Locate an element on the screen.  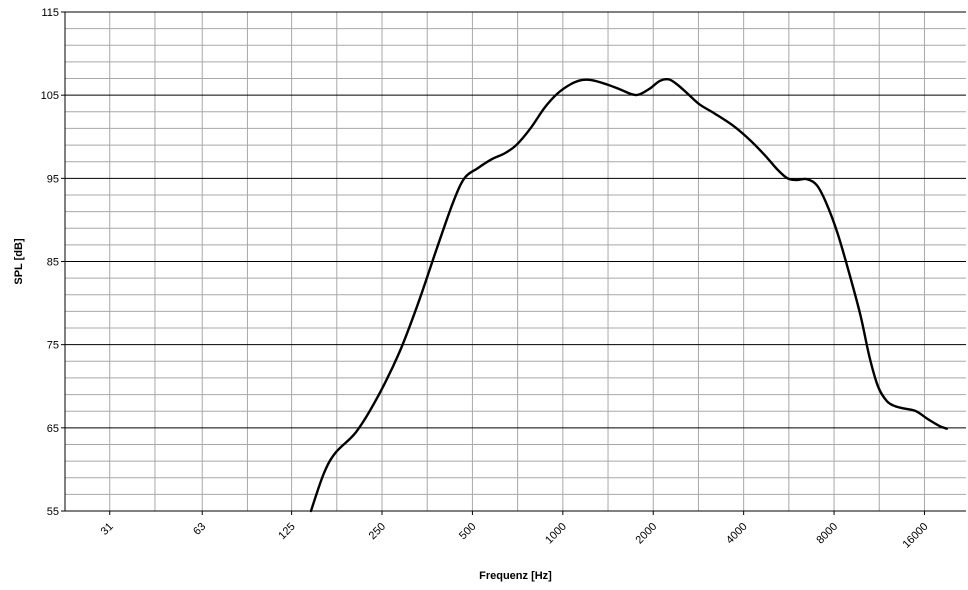
x-tick-label: 4000 is located at coordinates (737, 534).